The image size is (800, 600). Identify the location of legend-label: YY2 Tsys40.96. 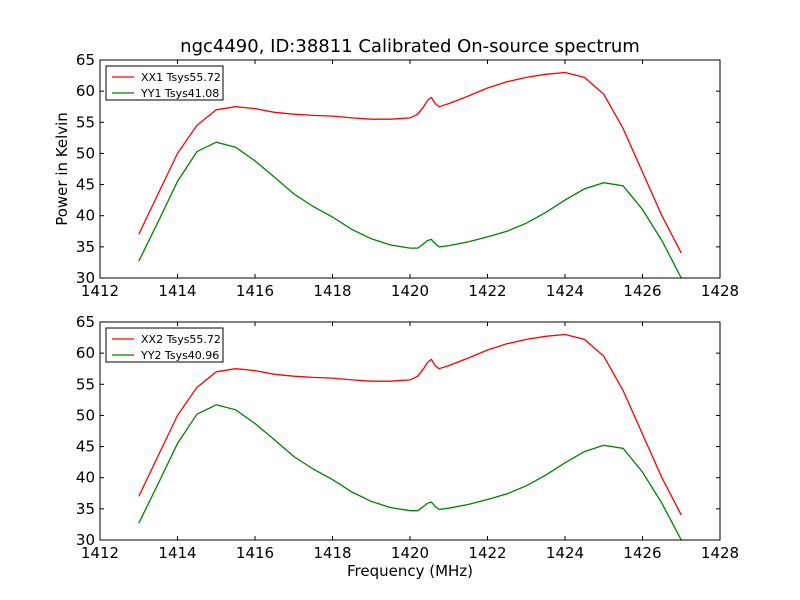
(179, 355).